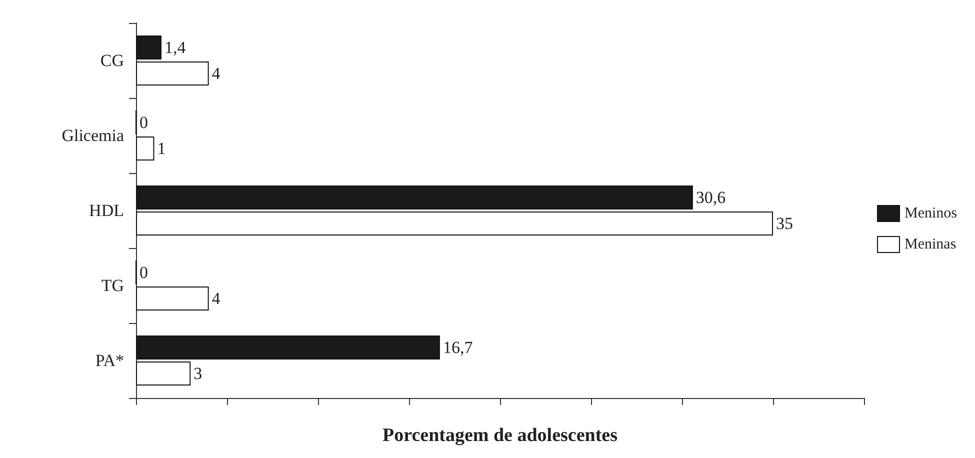 The image size is (975, 458). What do you see at coordinates (93, 135) in the screenshot?
I see `y-tick-label: Glicemia` at bounding box center [93, 135].